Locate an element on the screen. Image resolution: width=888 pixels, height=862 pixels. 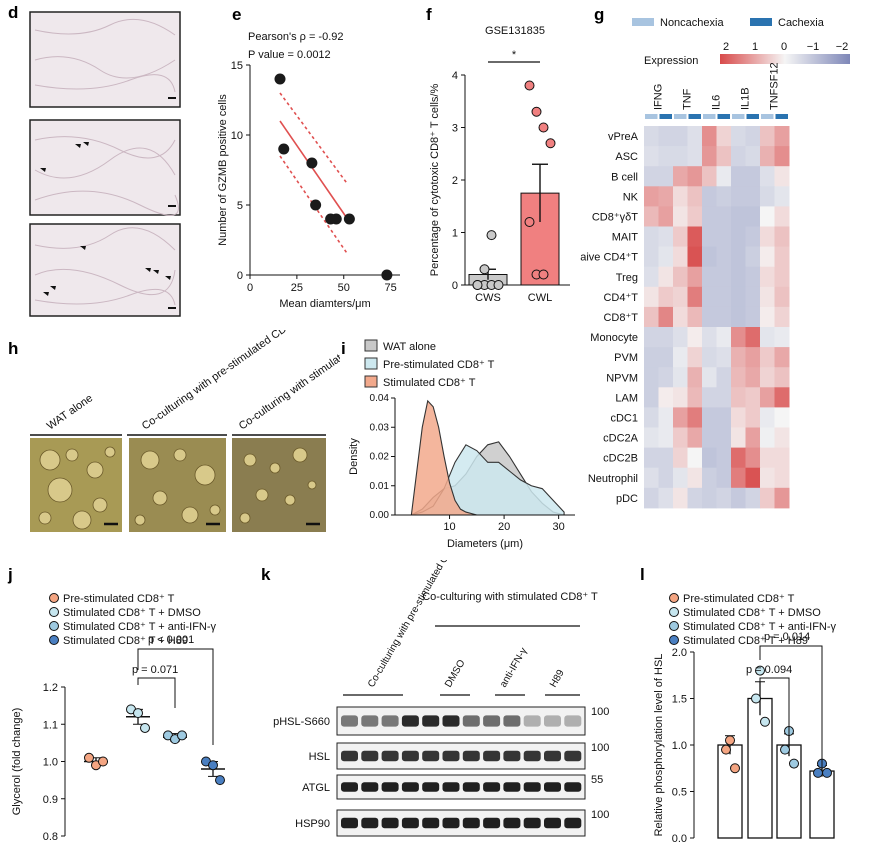
x-tick-label: 20 is located at coordinates (504, 527).